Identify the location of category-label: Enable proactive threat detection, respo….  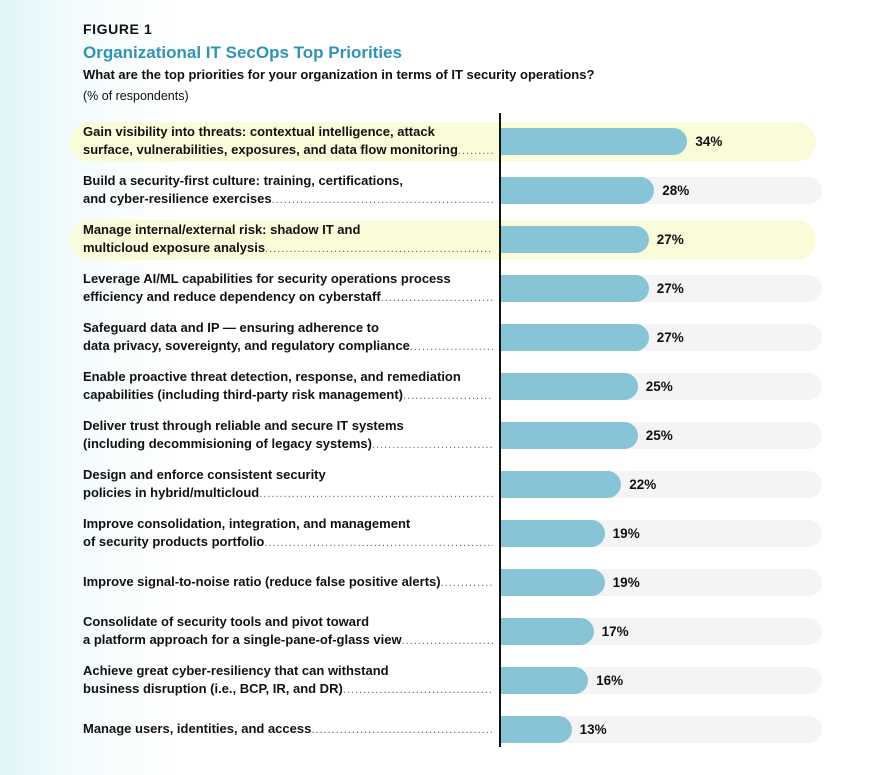
(288, 386).